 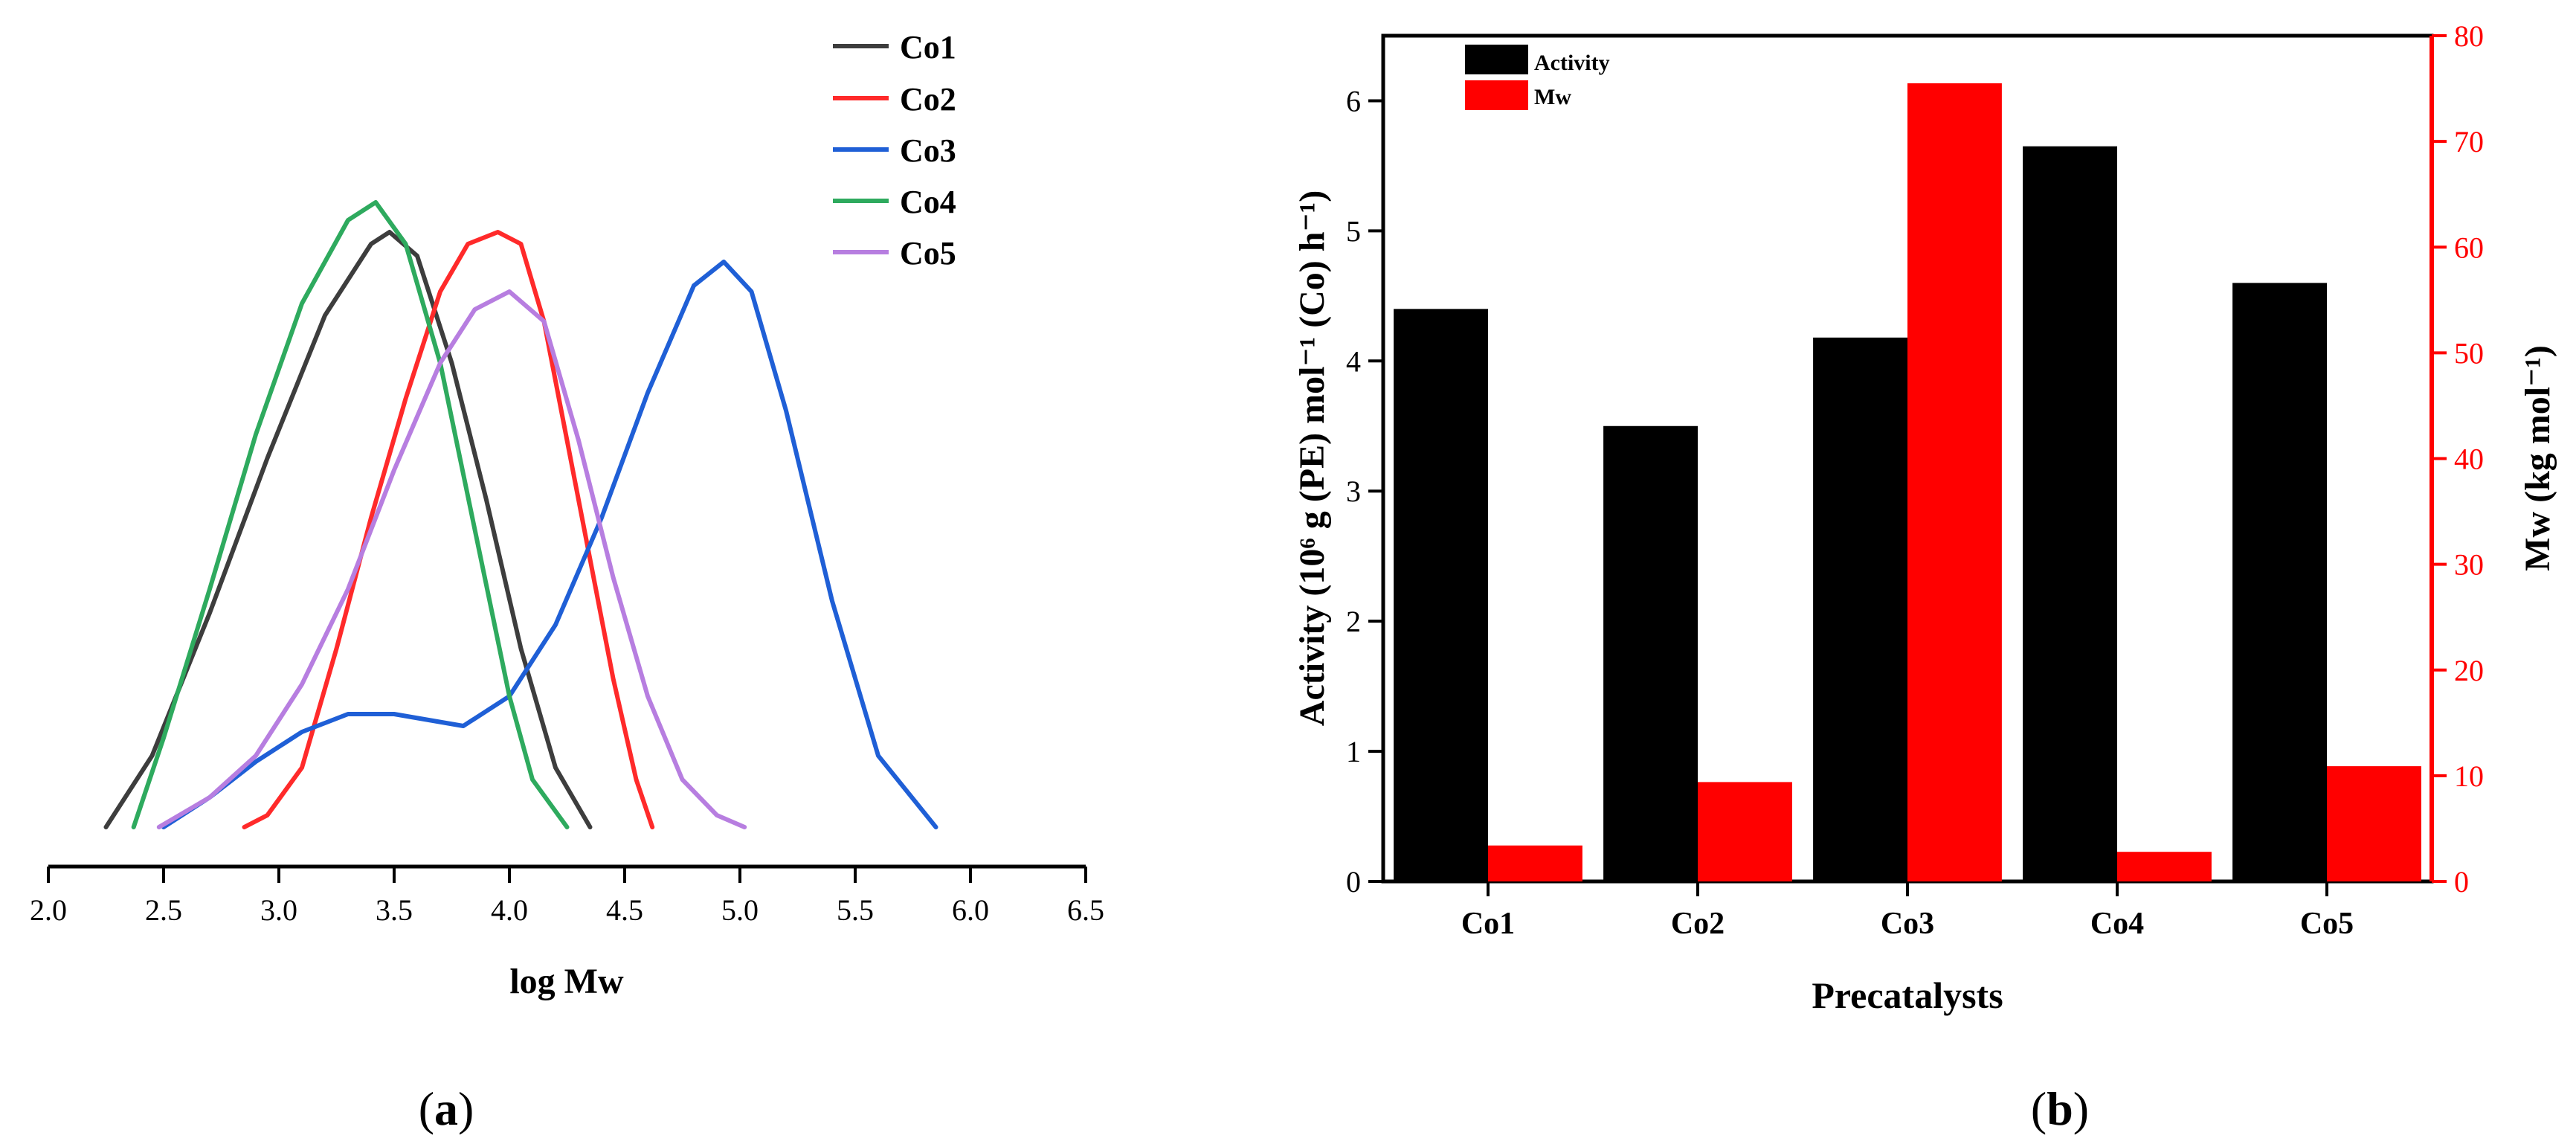 I want to click on panel-b-x-tick-label: Co4, so click(x=2117, y=924).